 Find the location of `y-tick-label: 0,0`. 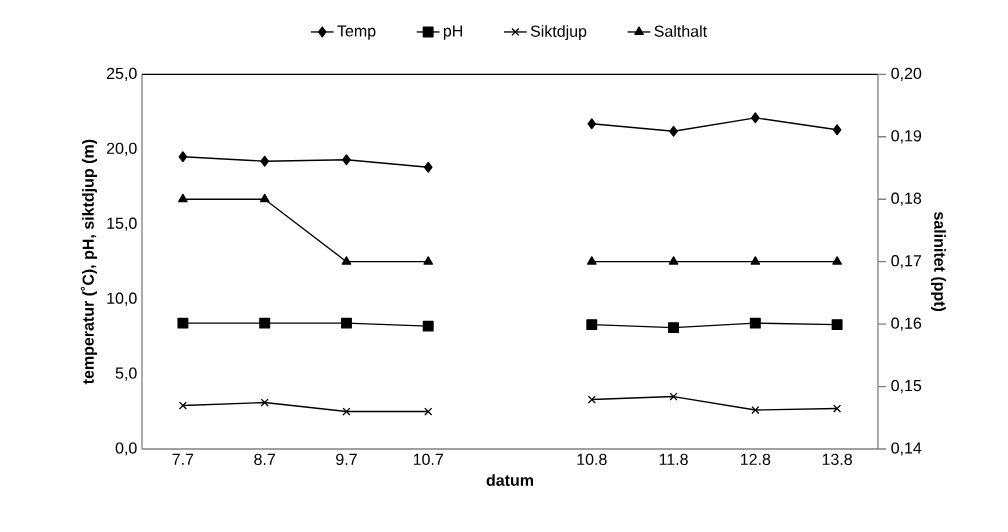

y-tick-label: 0,0 is located at coordinates (126, 449).